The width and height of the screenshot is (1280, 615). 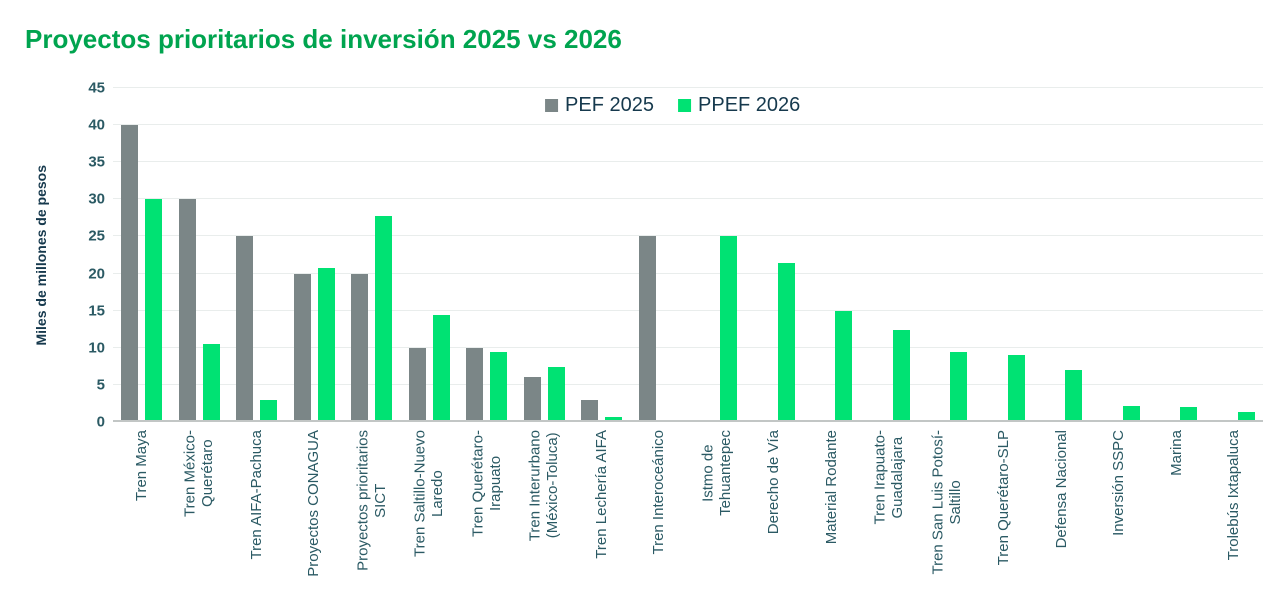 I want to click on x-label-cell-6: Tren Saltillo-Nuevo Laredo, so click(x=430, y=521).